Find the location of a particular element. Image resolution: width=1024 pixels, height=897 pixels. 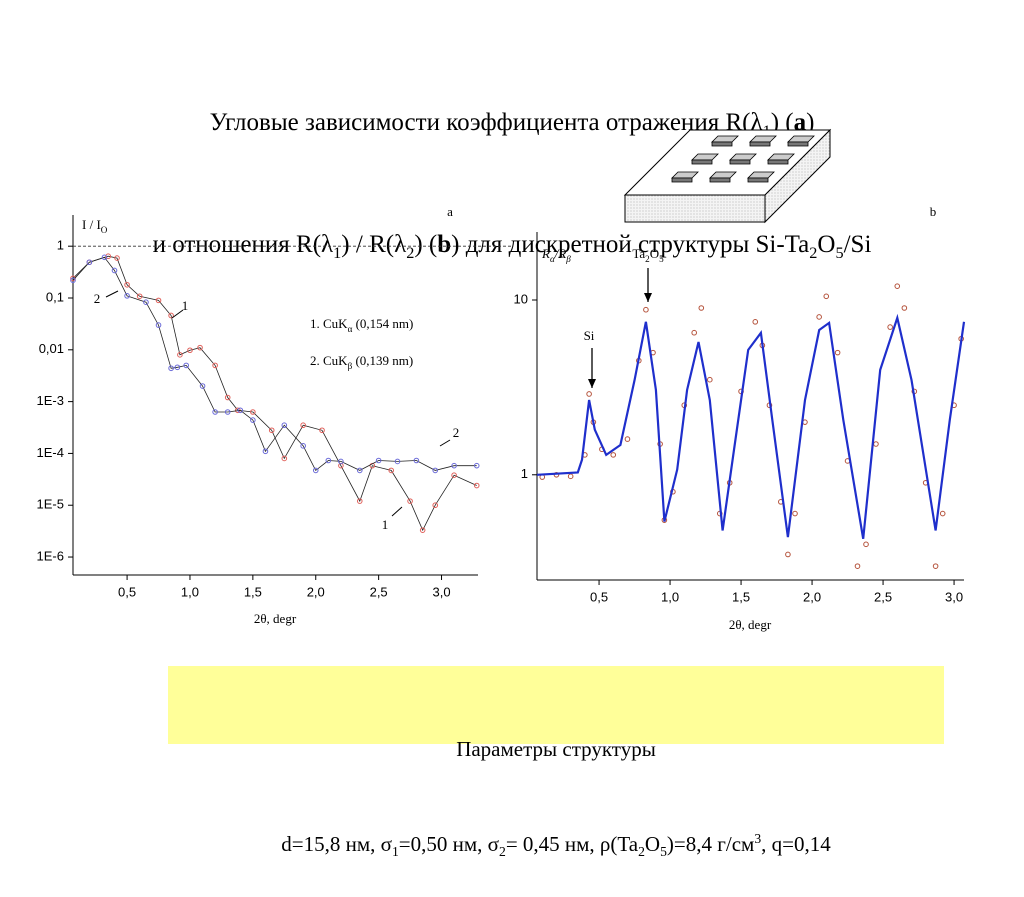

y-tick-label: 0,1 is located at coordinates (55, 296).